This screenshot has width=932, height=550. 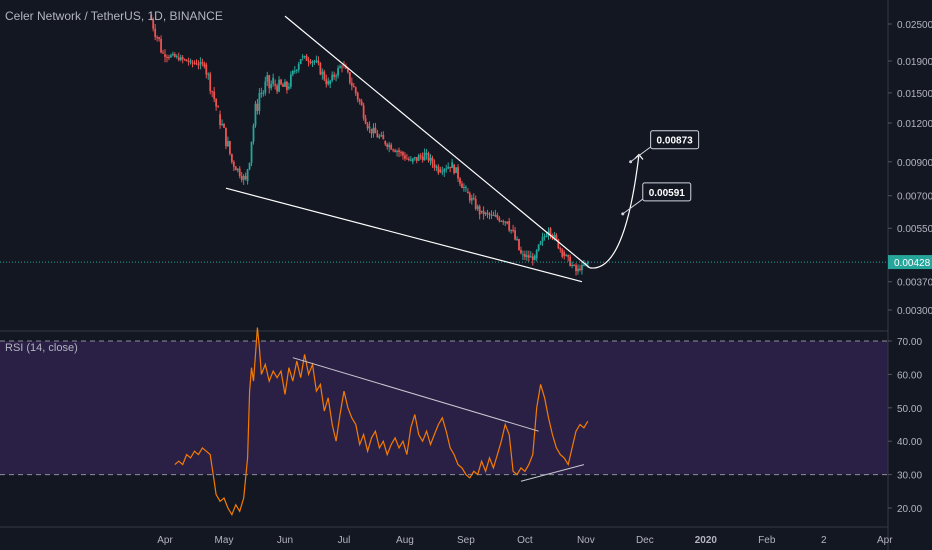 I want to click on time-tick-label: Oct, so click(x=525, y=540).